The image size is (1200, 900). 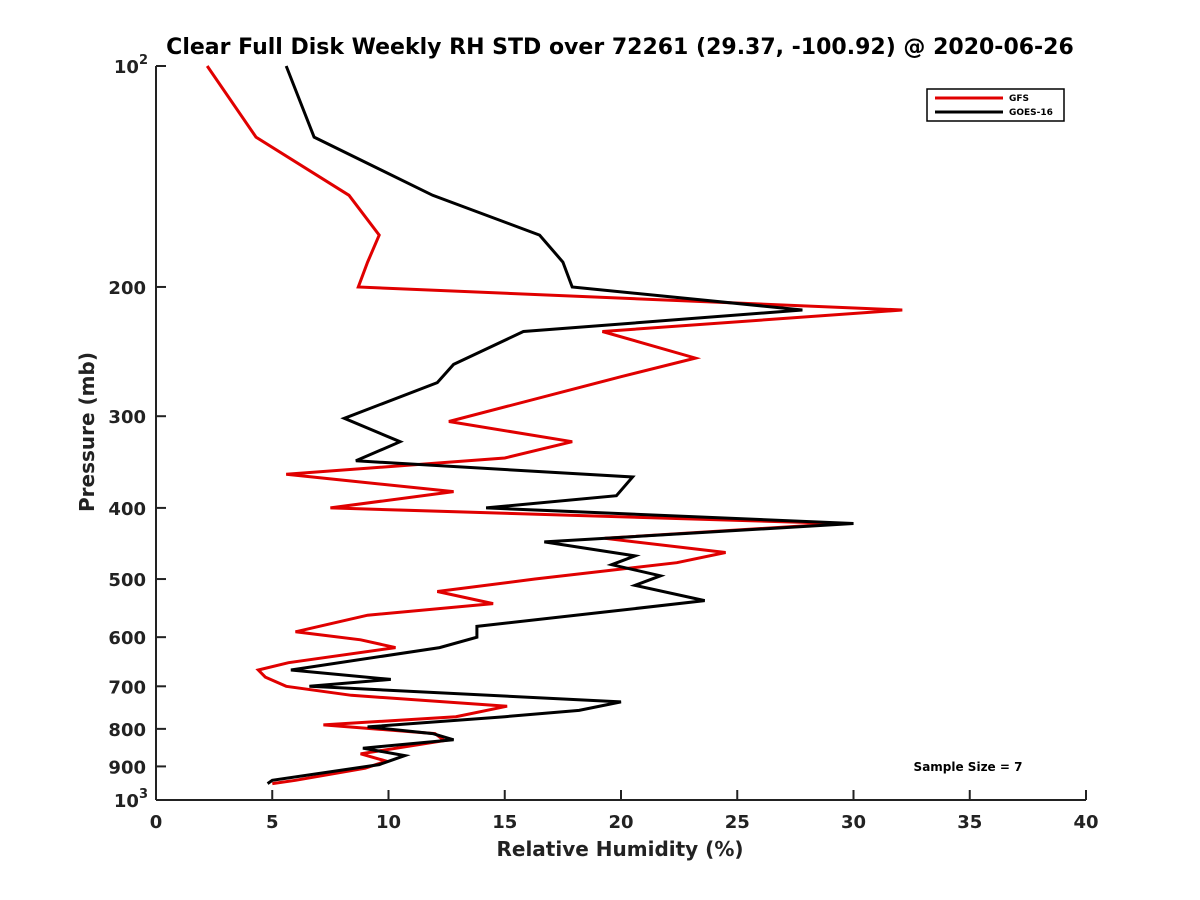 I want to click on x-tick-label: 5, so click(x=272, y=822).